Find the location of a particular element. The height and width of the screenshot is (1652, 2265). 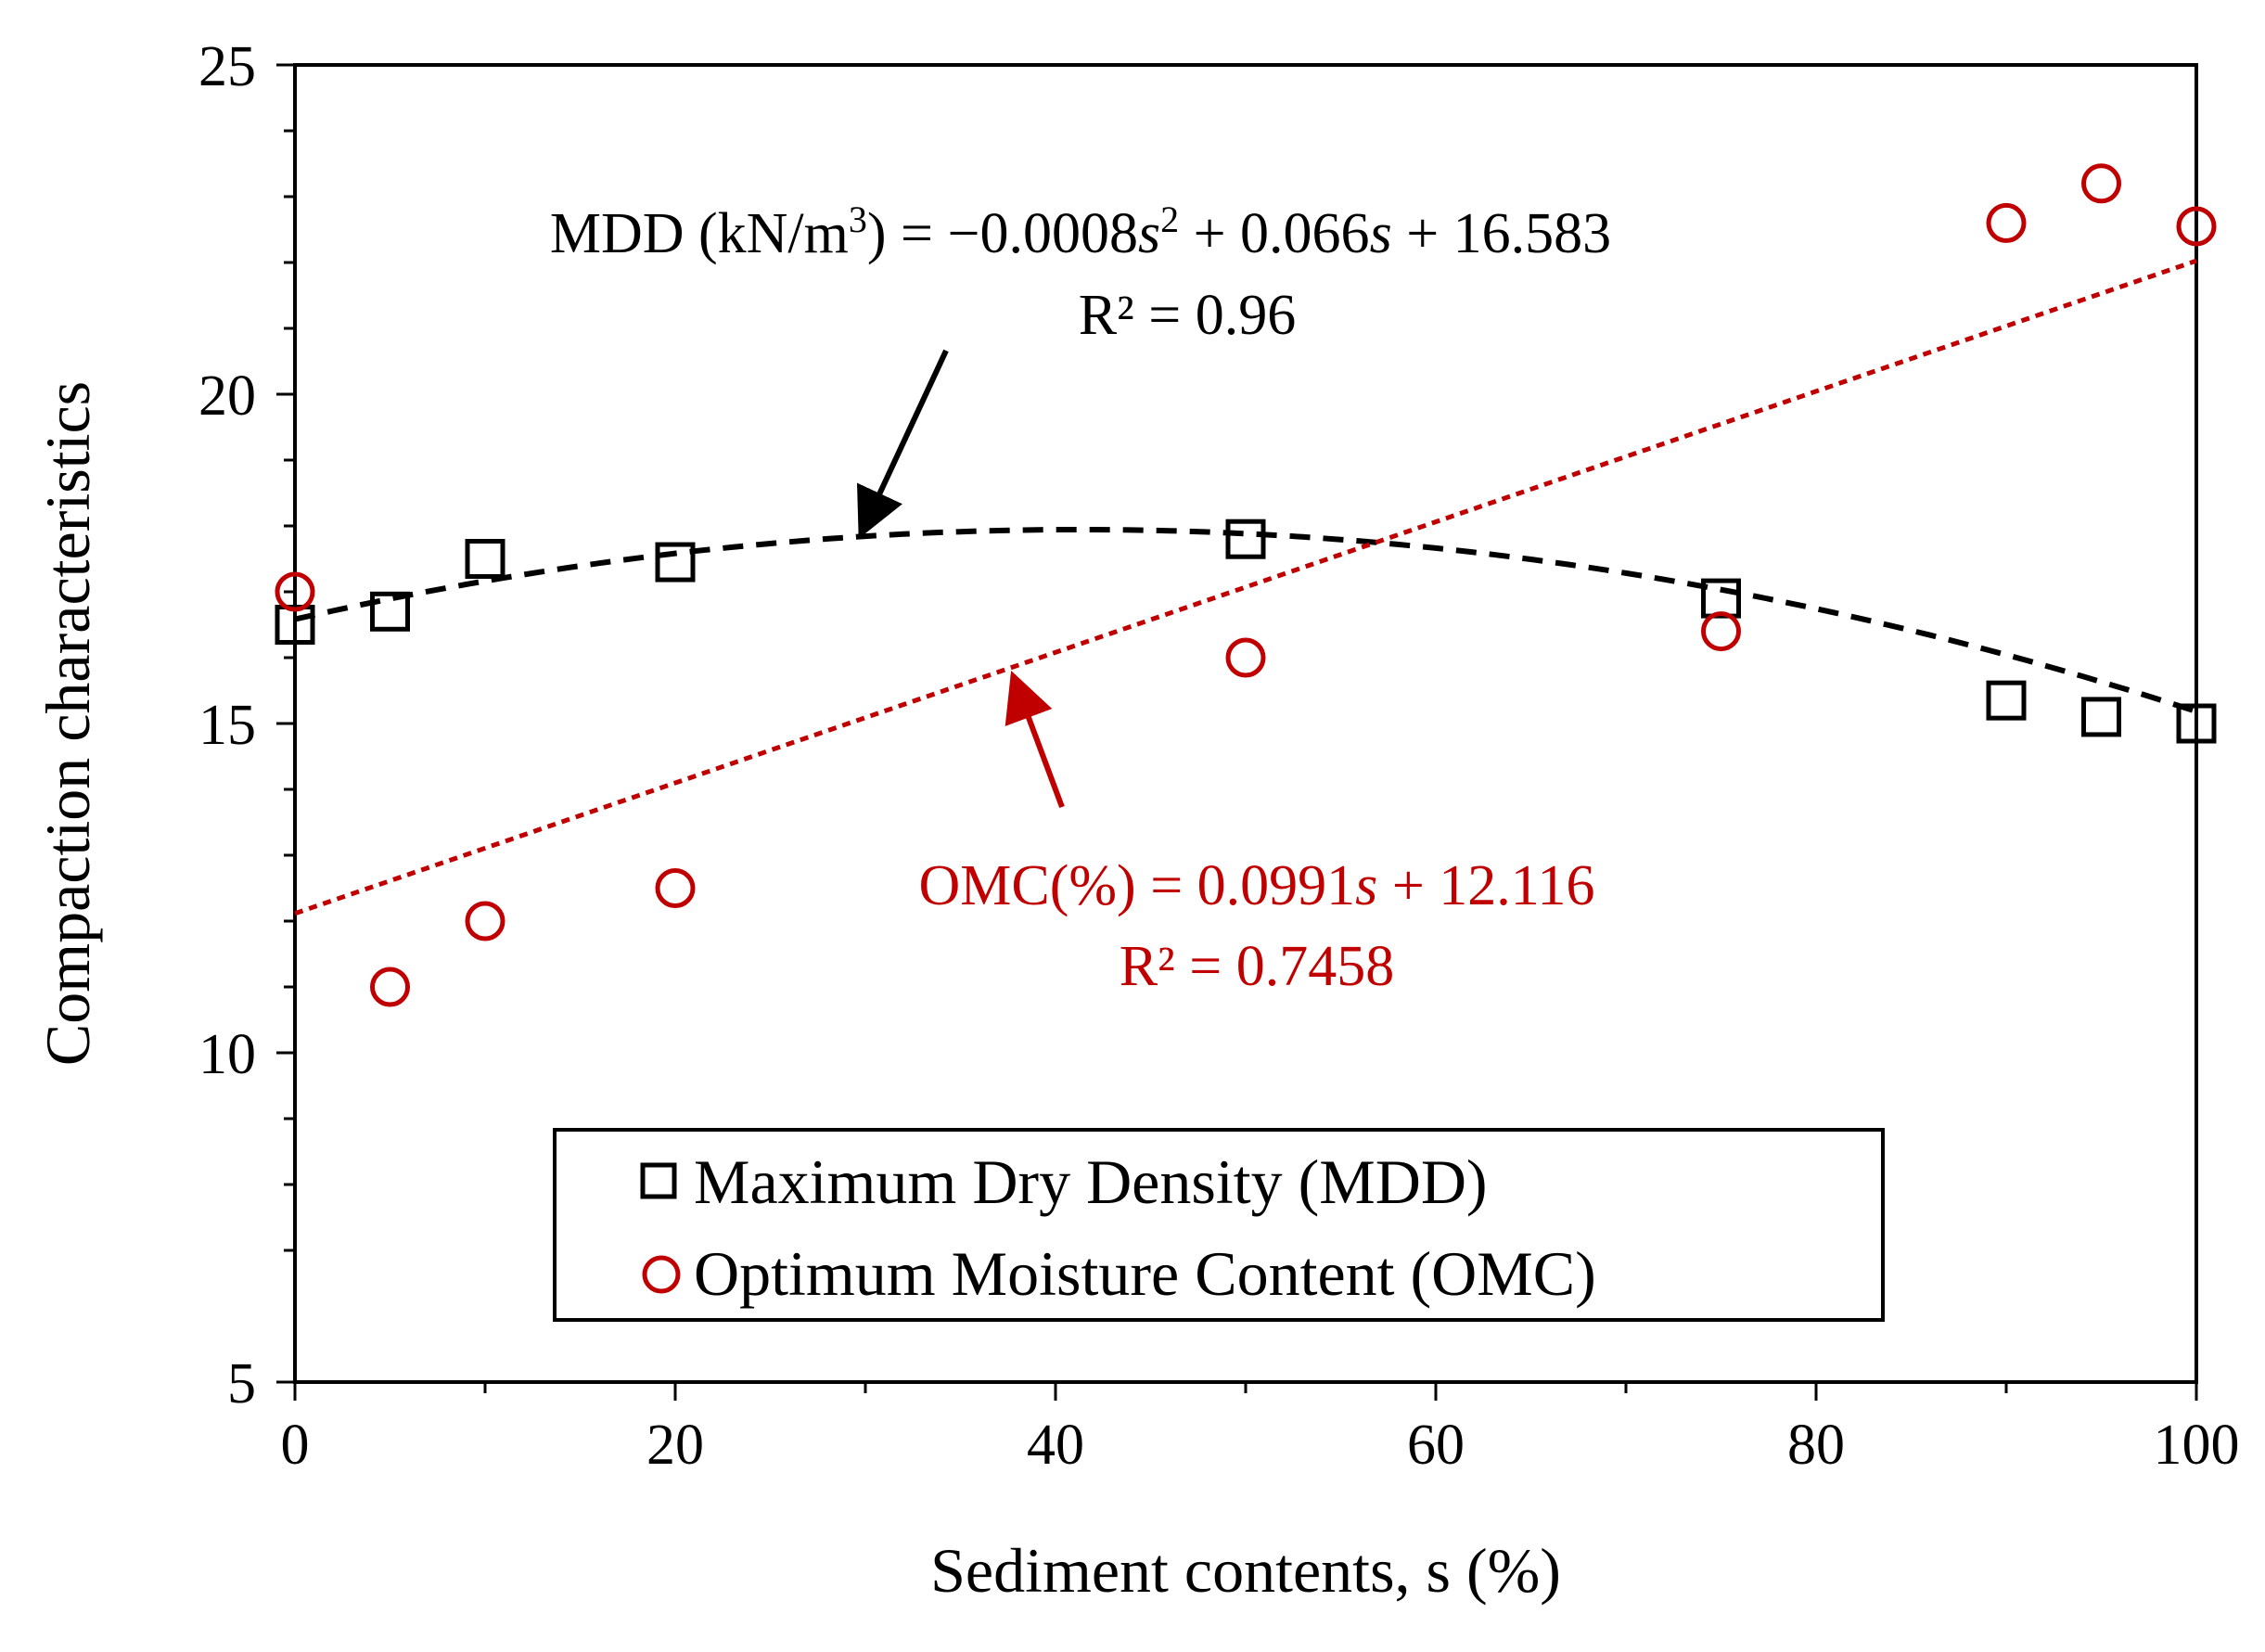

mdd-r-squared: R² = 0.96 is located at coordinates (1187, 315).